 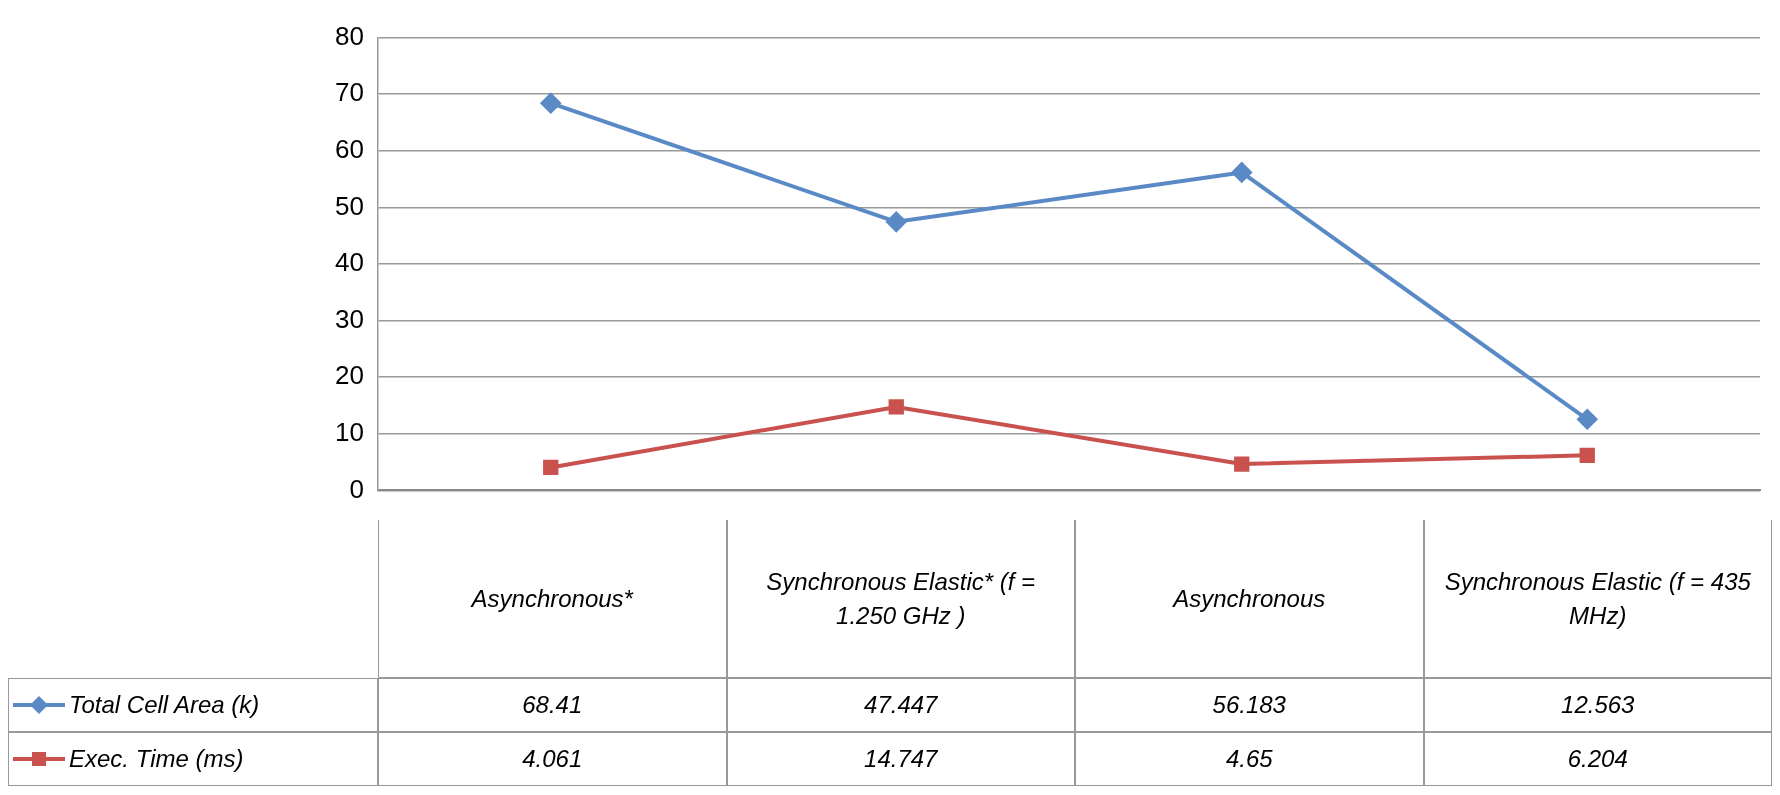 I want to click on y-tick-label: 10, so click(x=349, y=431).